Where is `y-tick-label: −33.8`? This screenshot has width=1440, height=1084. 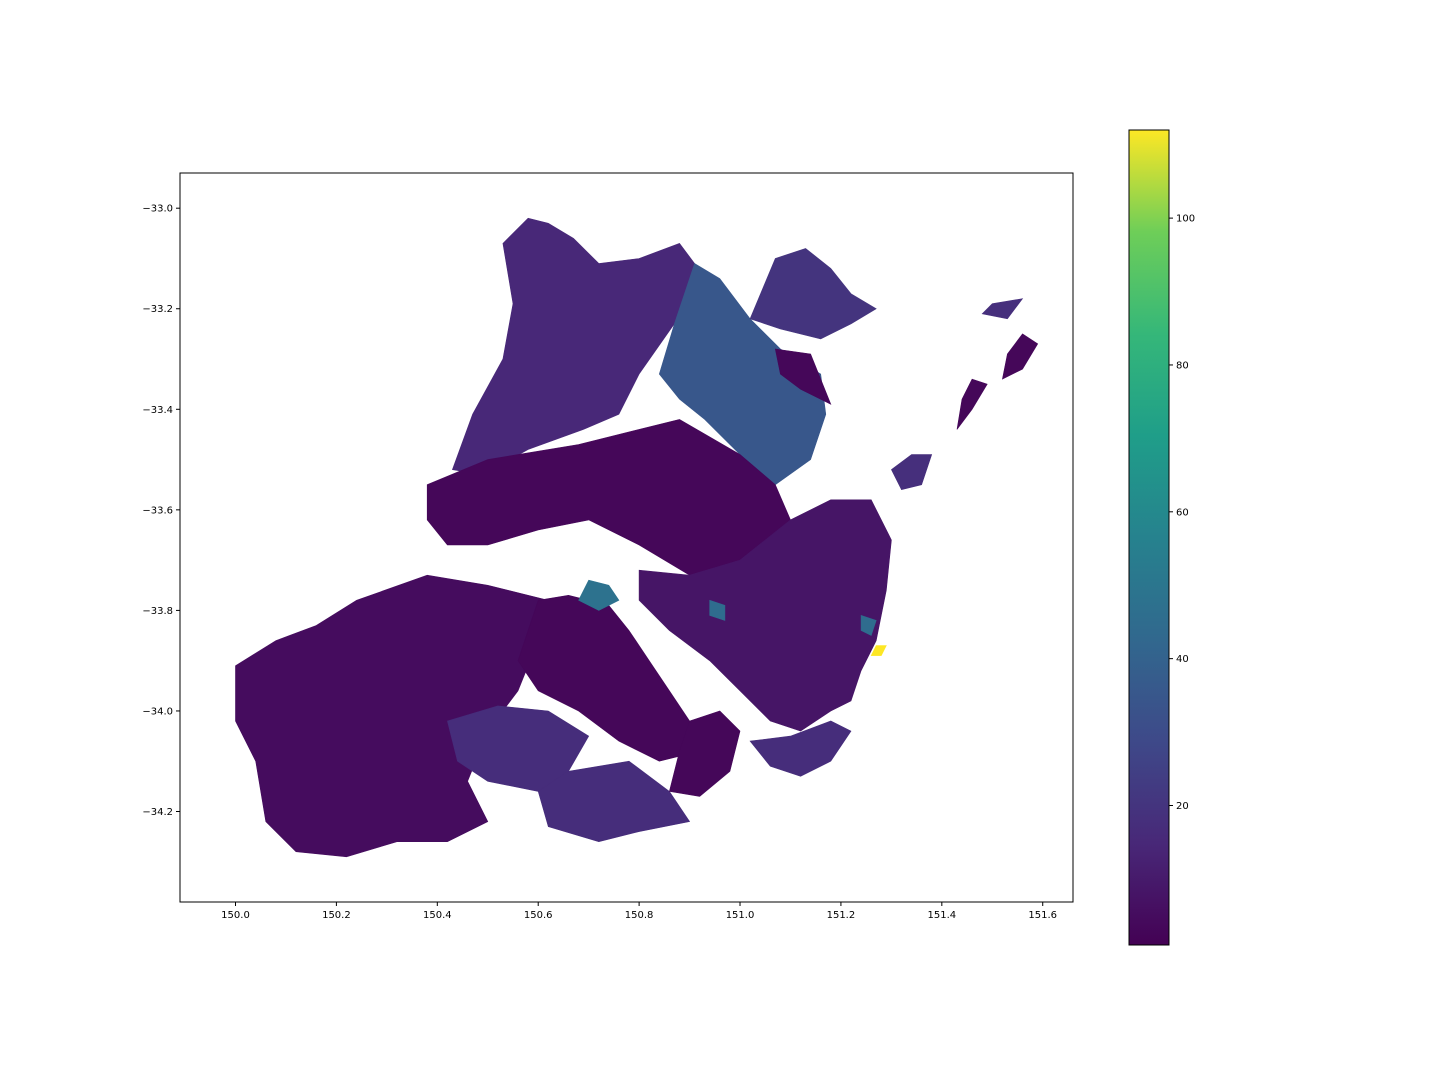 y-tick-label: −33.8 is located at coordinates (157, 611).